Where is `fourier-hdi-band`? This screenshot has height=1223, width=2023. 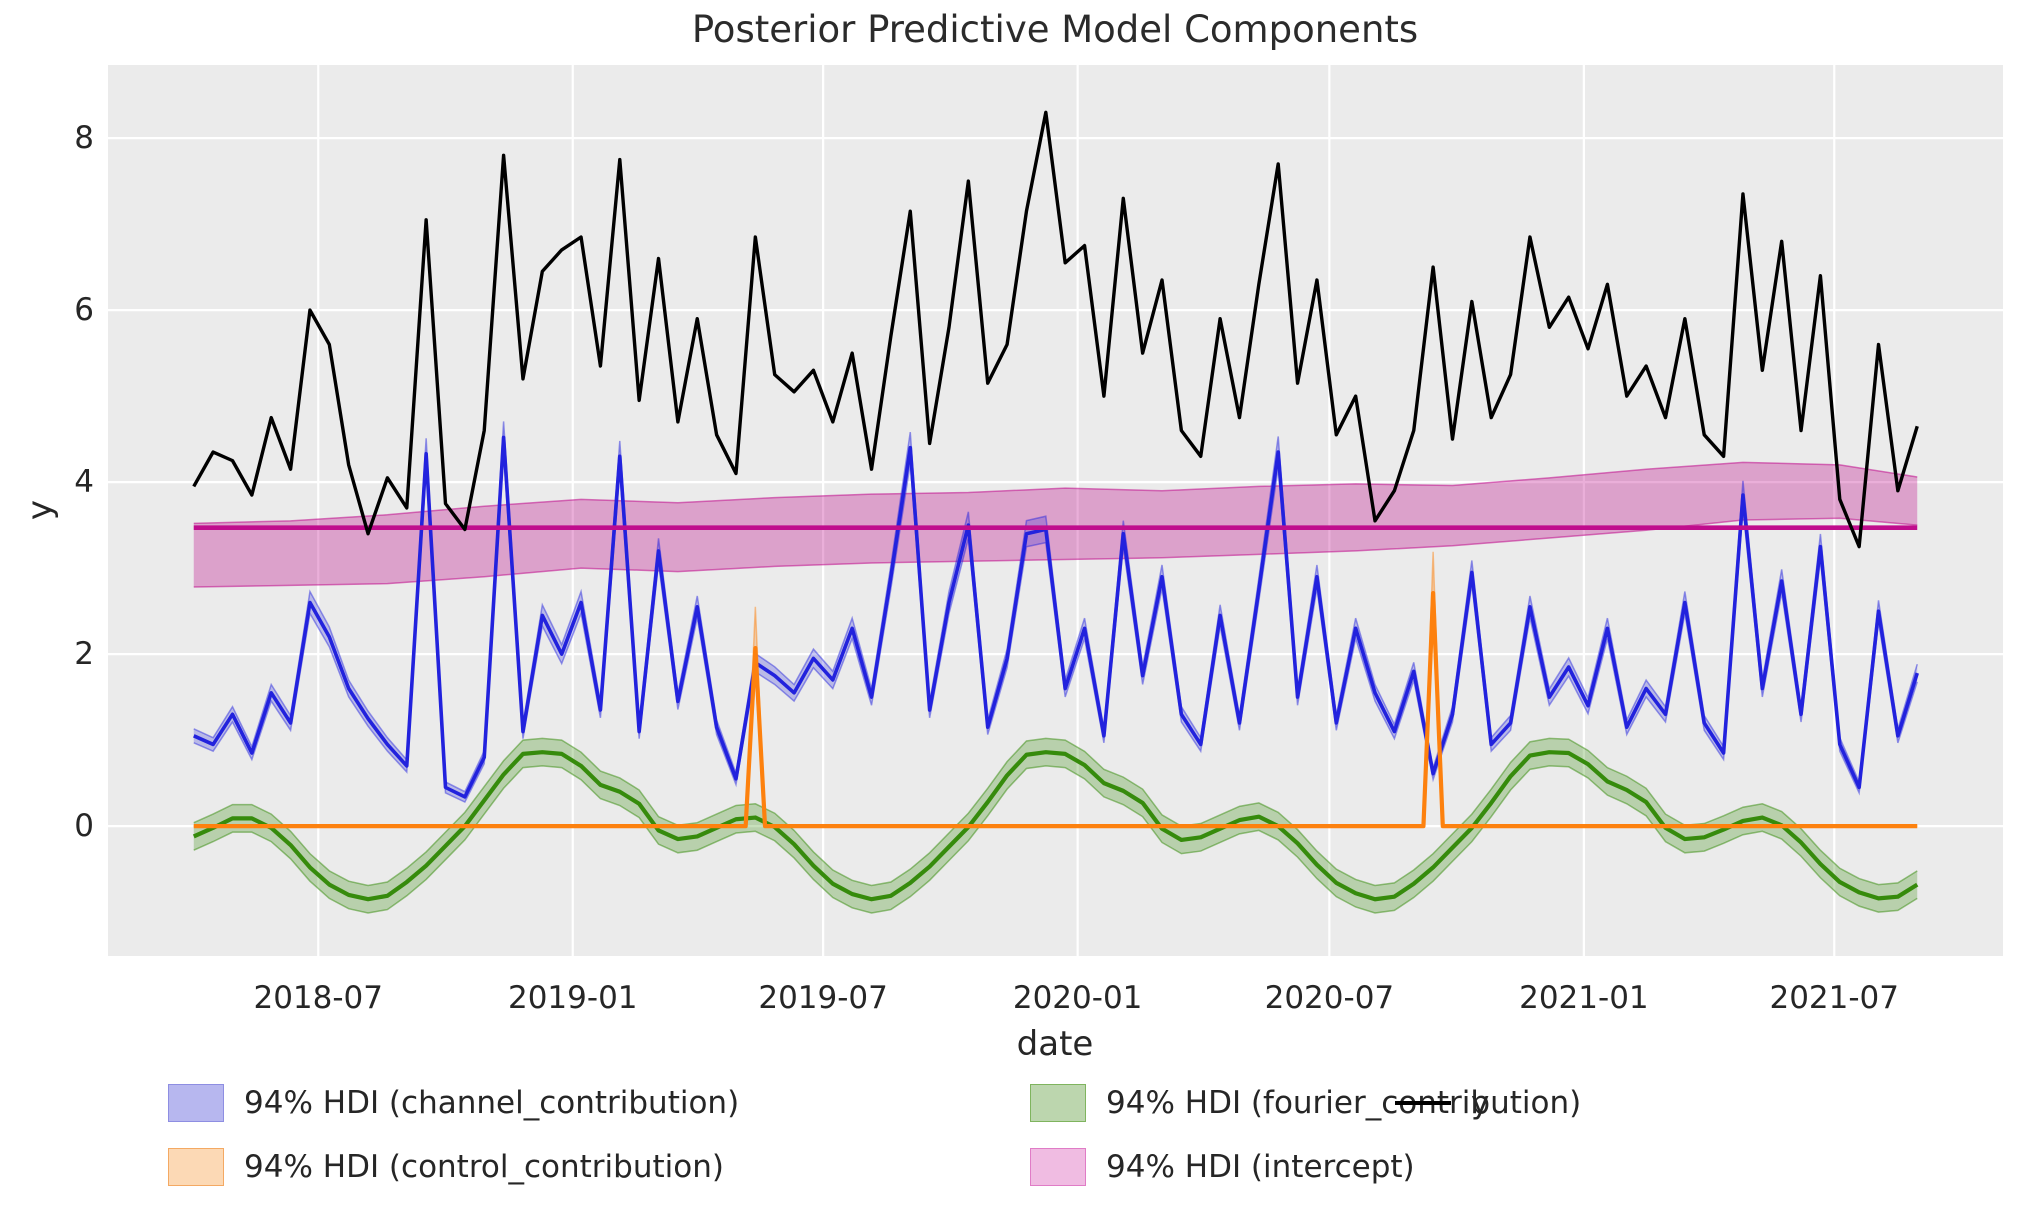
fourier-hdi-band is located at coordinates (1055, 825).